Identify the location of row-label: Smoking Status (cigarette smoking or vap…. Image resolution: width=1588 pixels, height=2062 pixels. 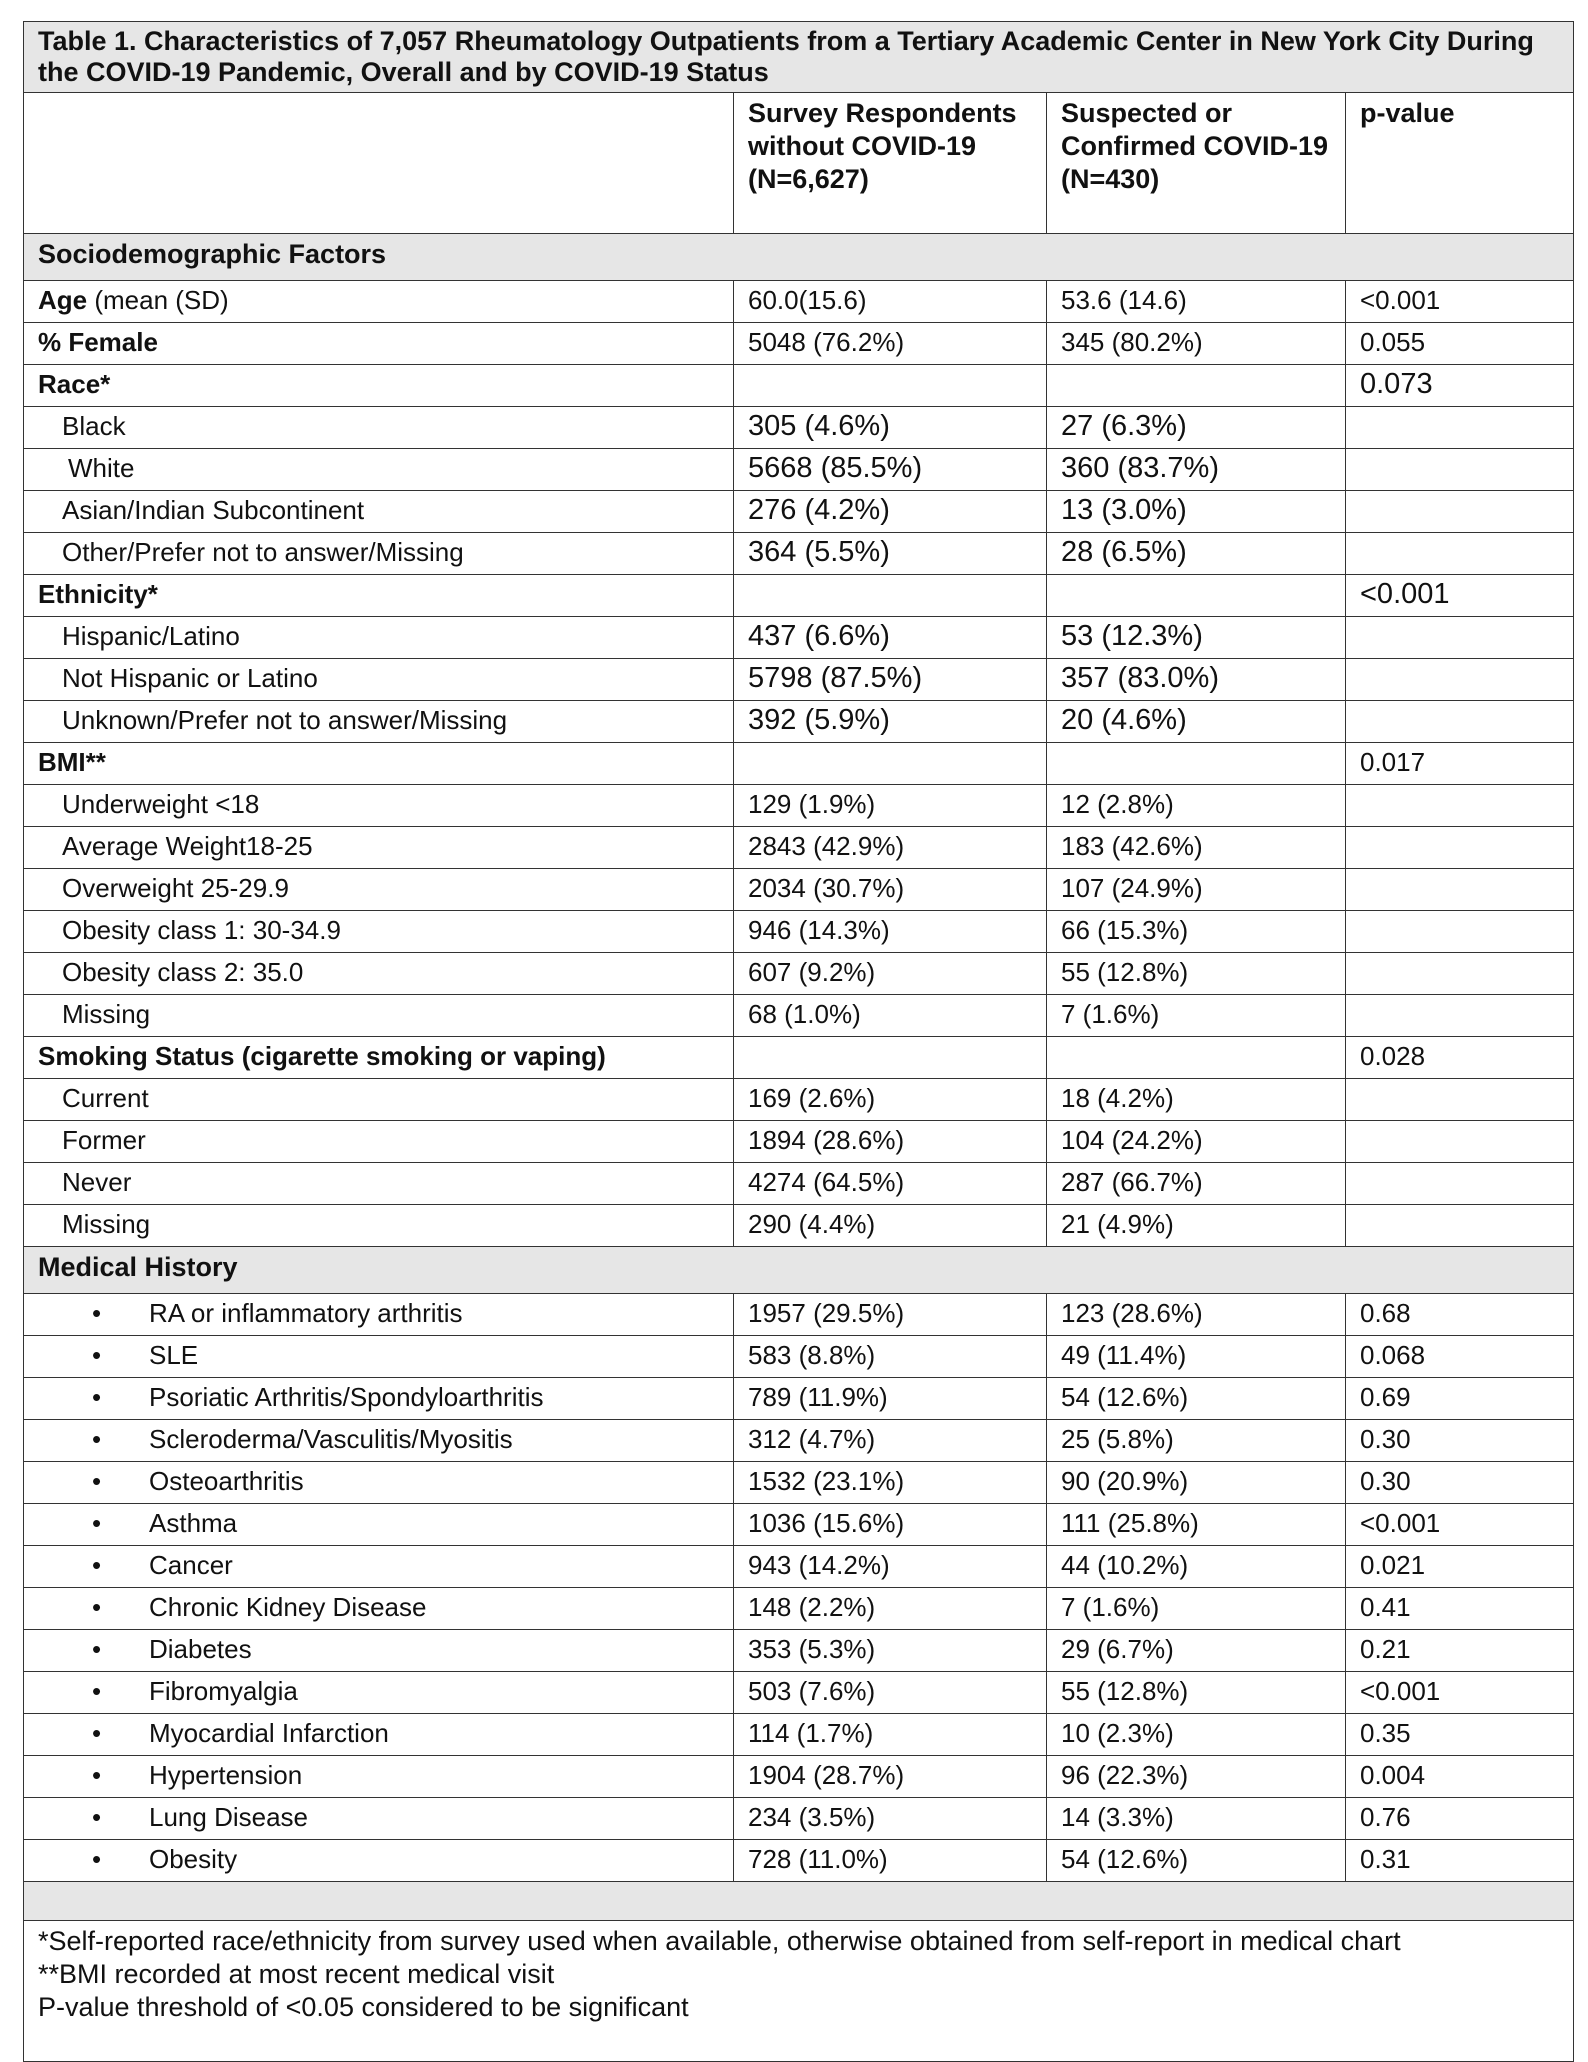
(378, 1057).